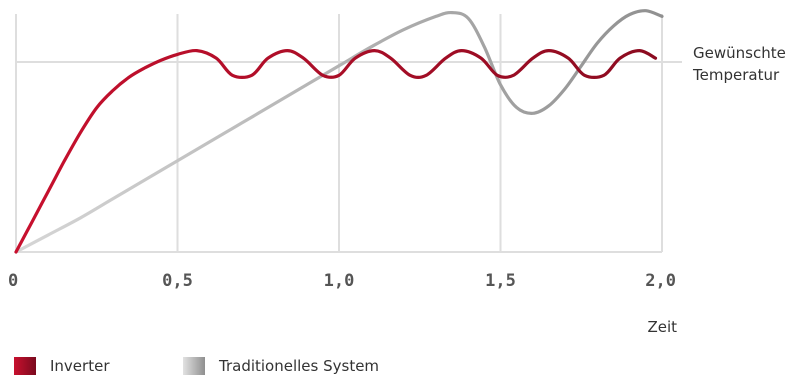  I want to click on legend-item-inverter: Inverter, so click(61, 366).